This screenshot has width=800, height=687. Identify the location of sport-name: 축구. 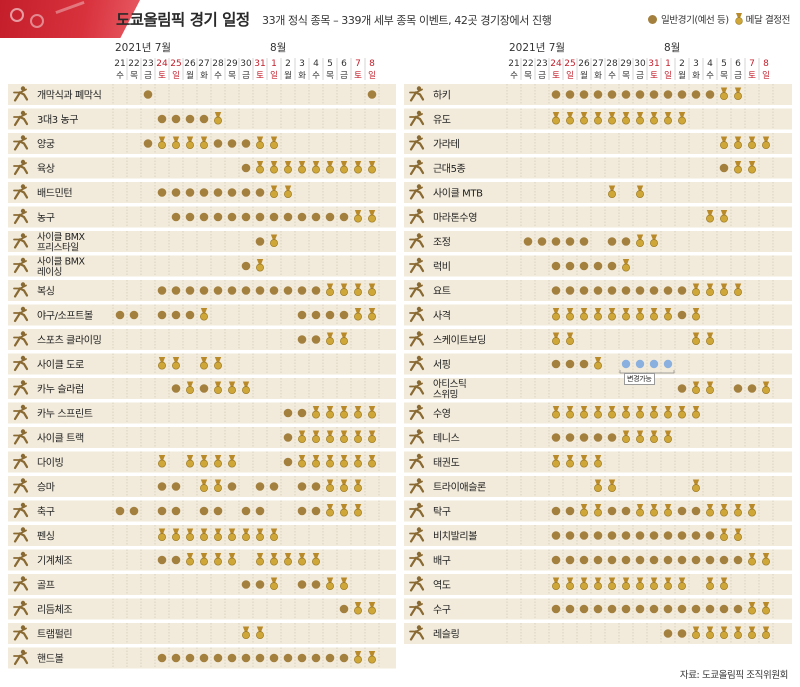
(46, 512).